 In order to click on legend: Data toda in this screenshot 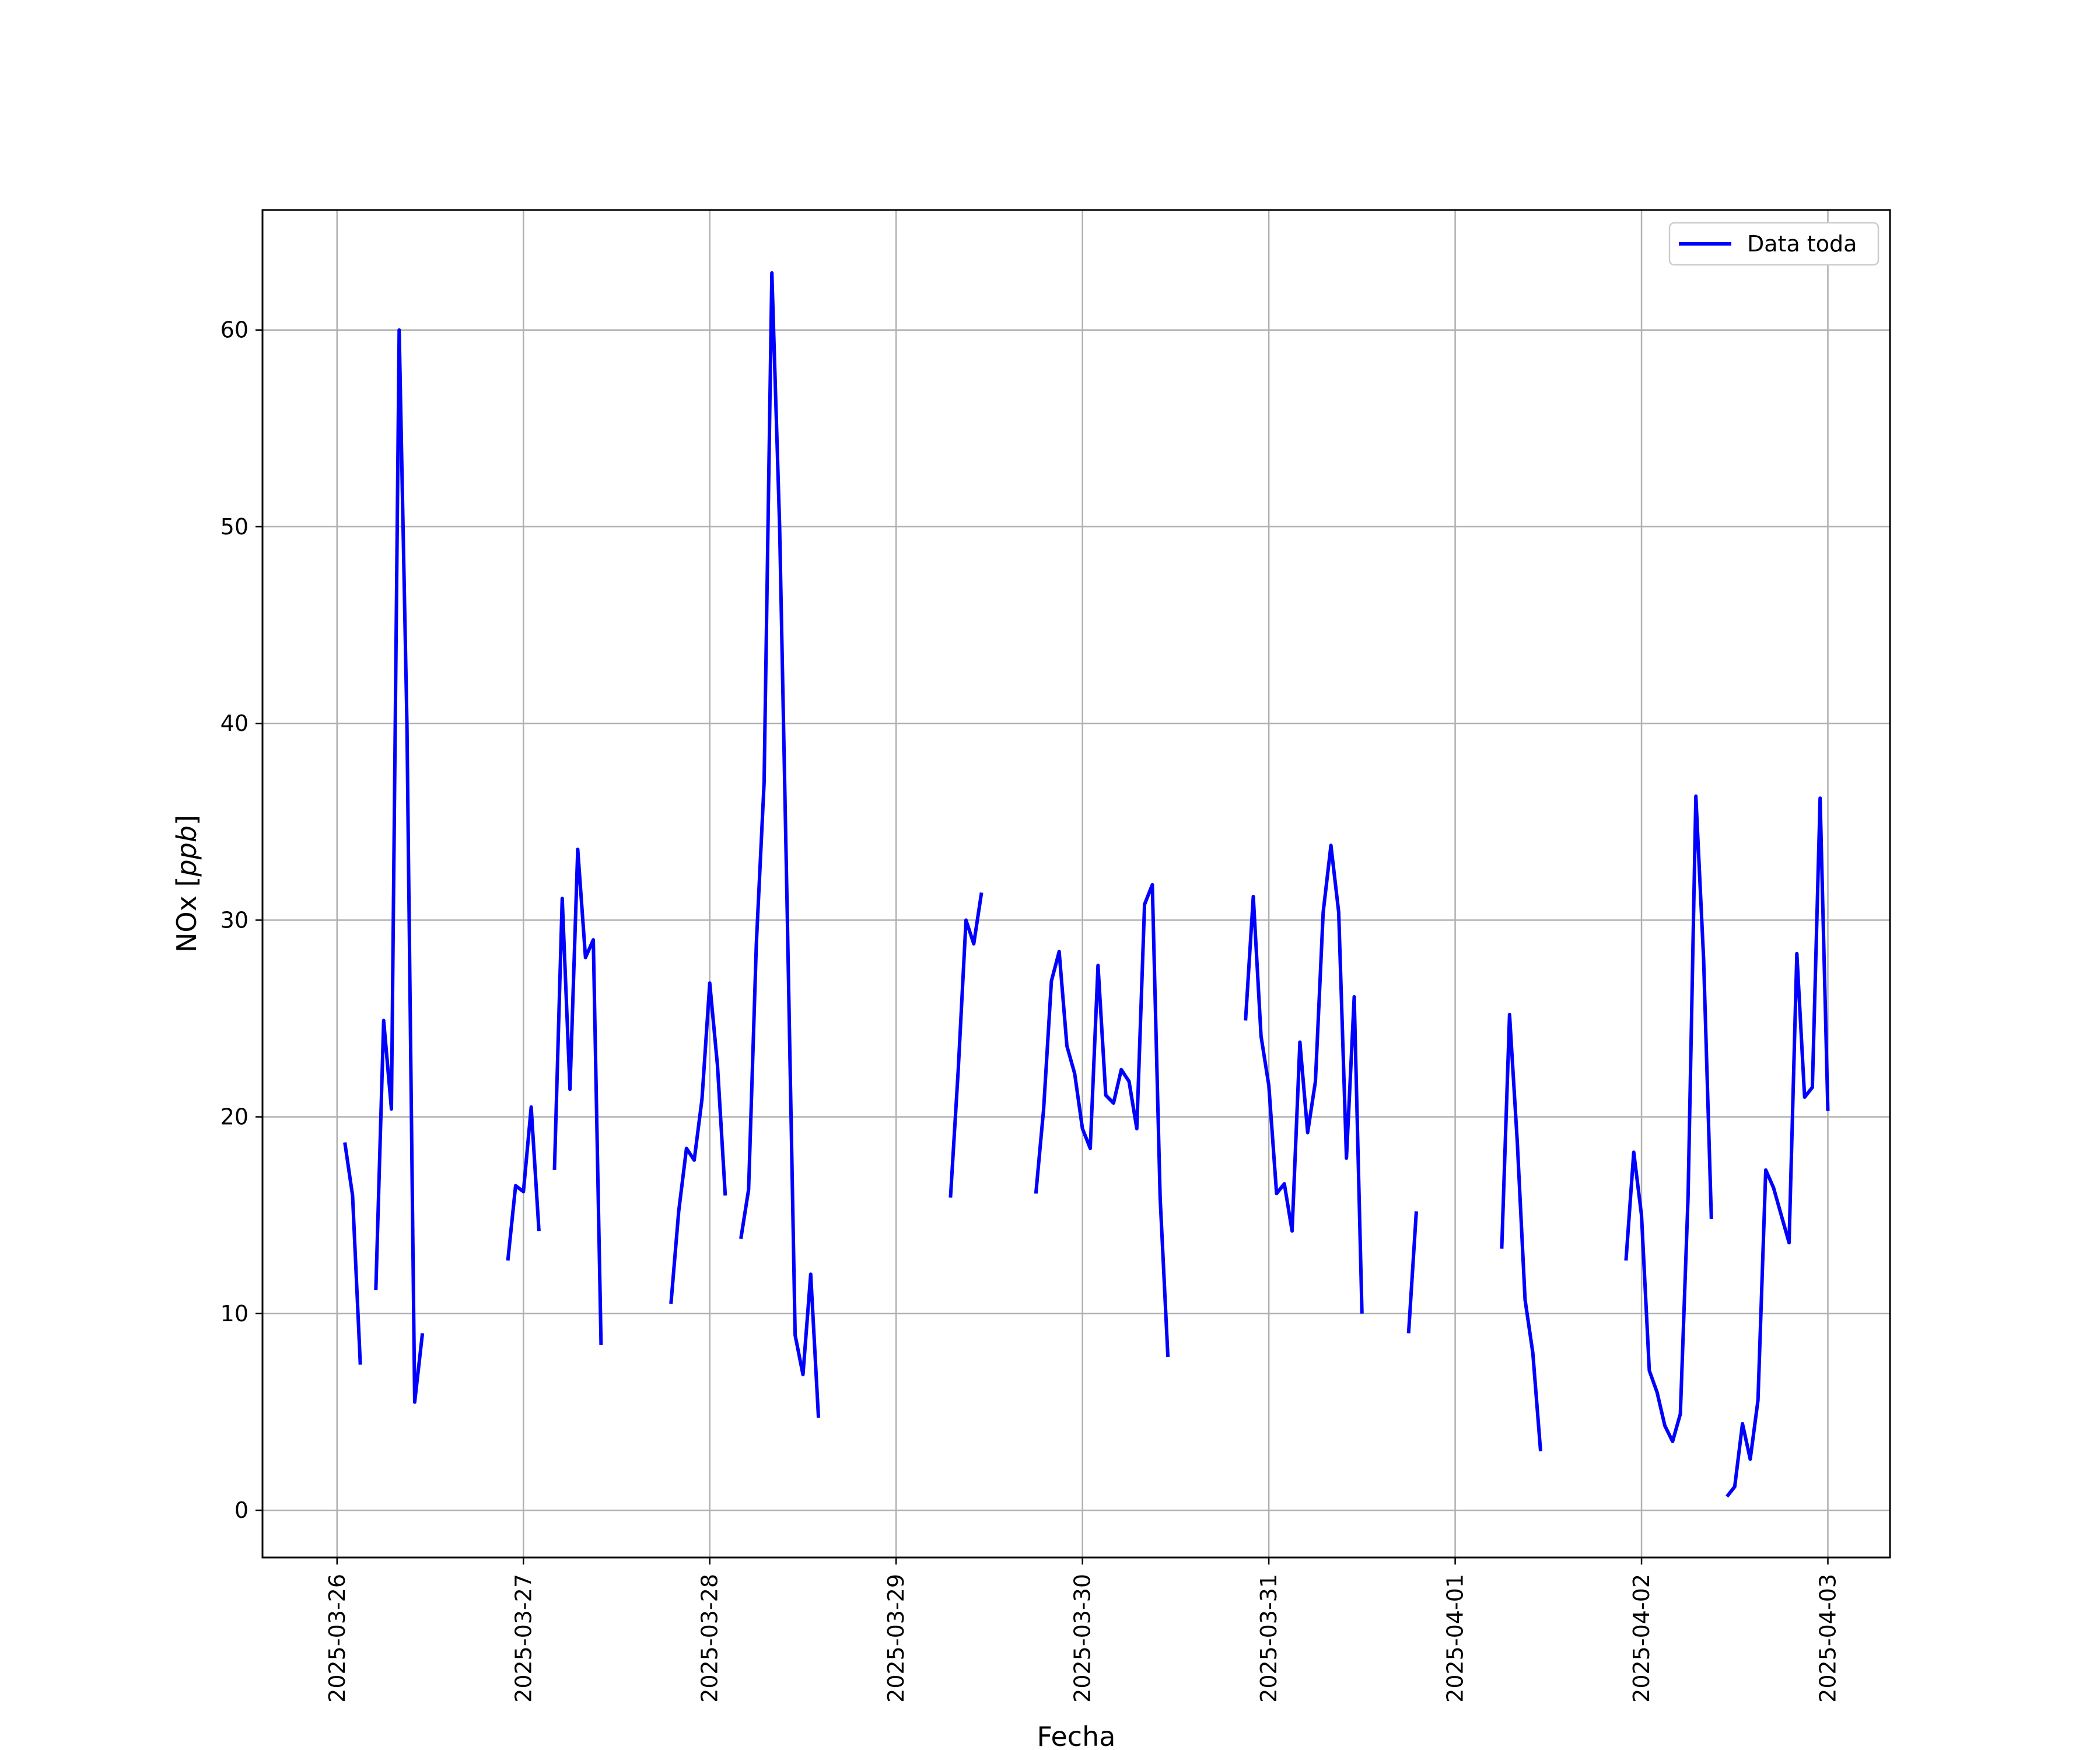, I will do `click(1774, 244)`.